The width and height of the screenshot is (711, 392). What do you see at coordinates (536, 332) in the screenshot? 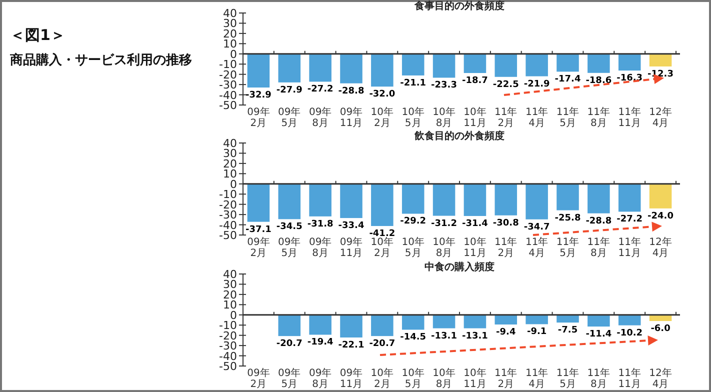
I see `data-label: -9.1` at bounding box center [536, 332].